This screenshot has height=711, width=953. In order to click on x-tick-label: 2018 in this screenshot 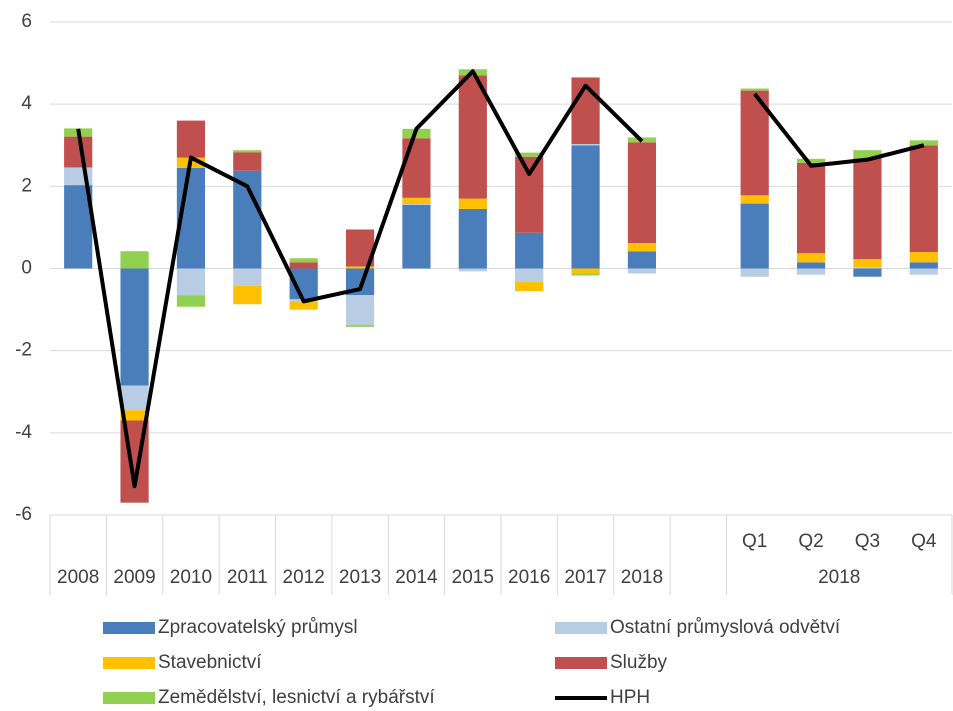, I will do `click(642, 577)`.